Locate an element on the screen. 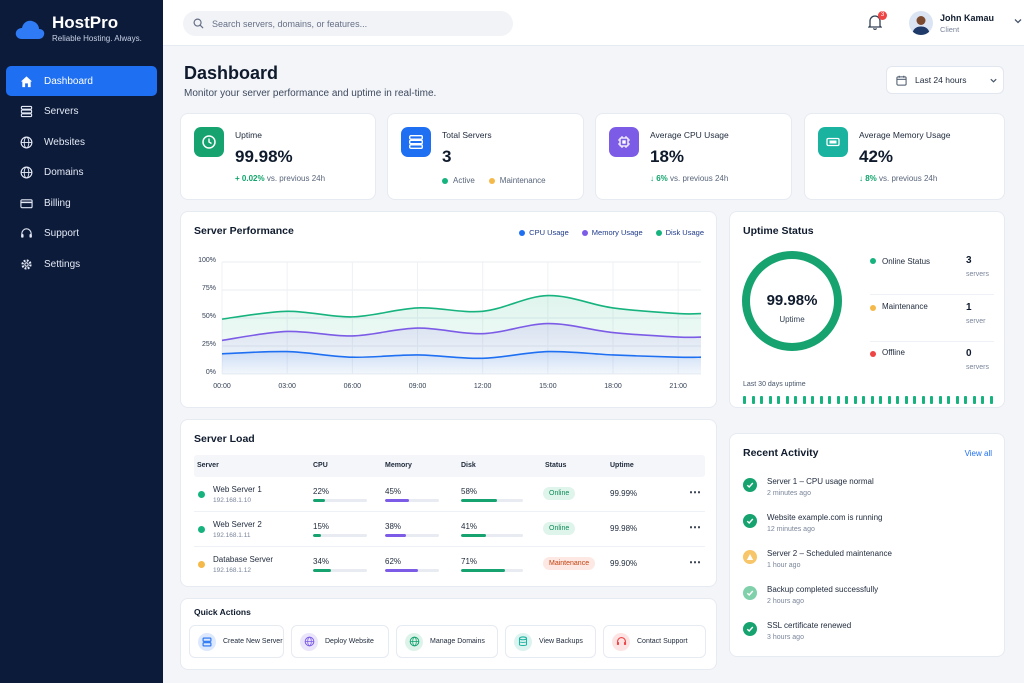  activity-title: Server 2 – Scheduled maintenance is located at coordinates (829, 553).